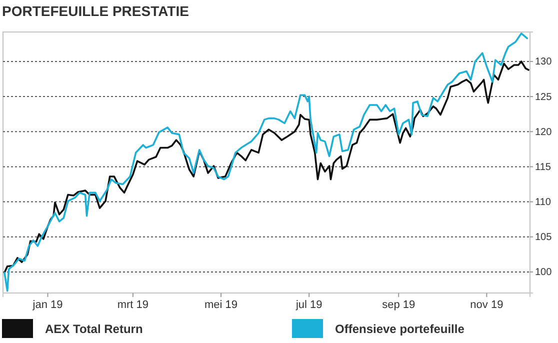 This screenshot has height=343, width=558. What do you see at coordinates (47, 304) in the screenshot?
I see `x-tick-label: jan 19` at bounding box center [47, 304].